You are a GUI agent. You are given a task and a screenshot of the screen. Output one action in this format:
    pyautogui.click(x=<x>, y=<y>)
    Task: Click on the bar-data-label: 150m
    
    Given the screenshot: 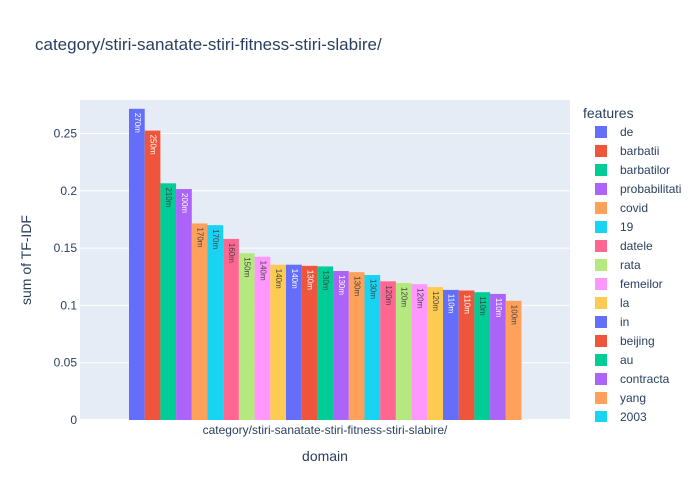 What is the action you would take?
    pyautogui.click(x=247, y=267)
    